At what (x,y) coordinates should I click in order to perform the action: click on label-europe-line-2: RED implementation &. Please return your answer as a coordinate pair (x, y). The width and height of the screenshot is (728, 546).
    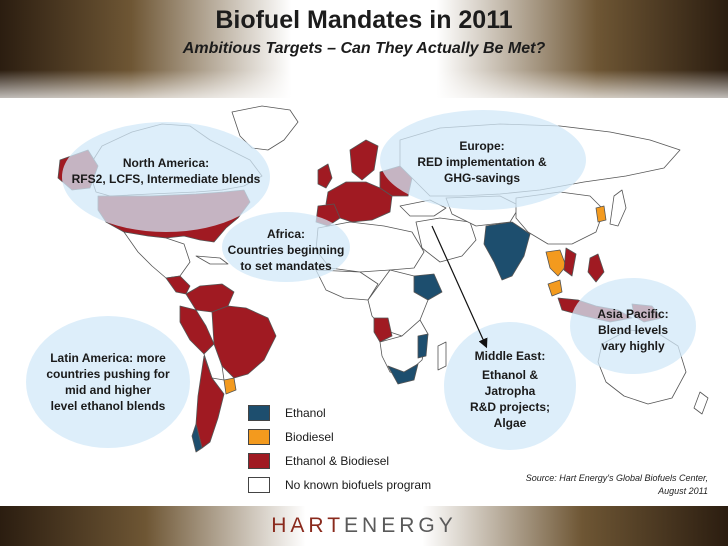
    Looking at the image, I should click on (482, 162).